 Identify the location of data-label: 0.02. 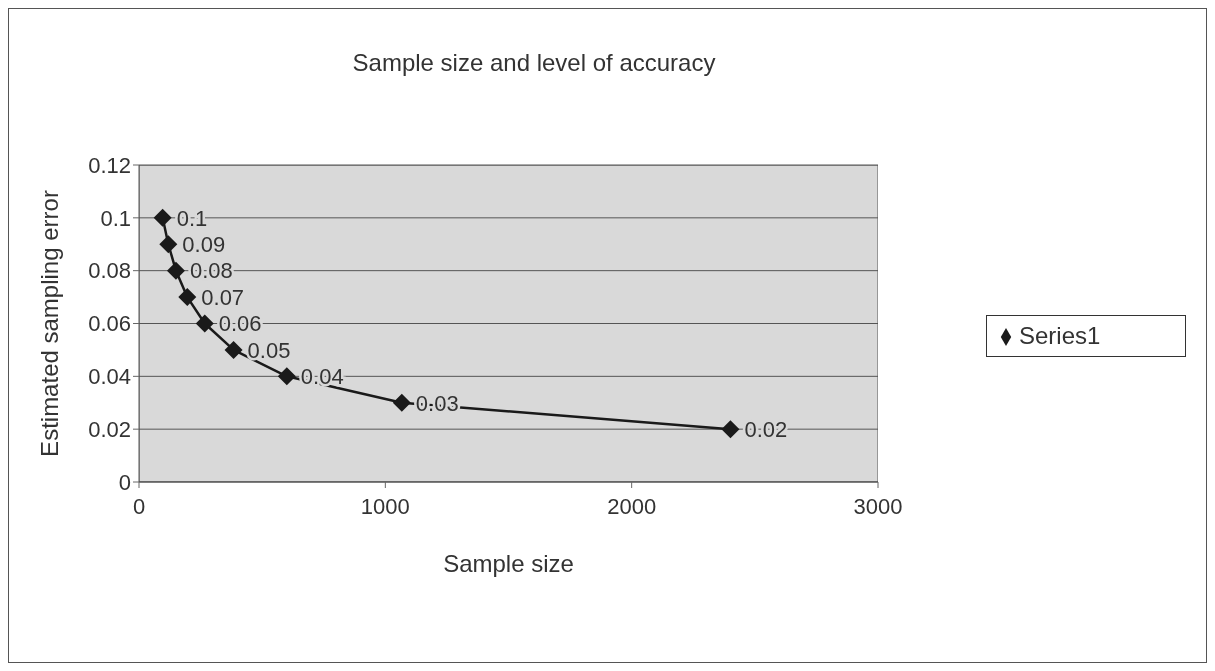
(766, 429).